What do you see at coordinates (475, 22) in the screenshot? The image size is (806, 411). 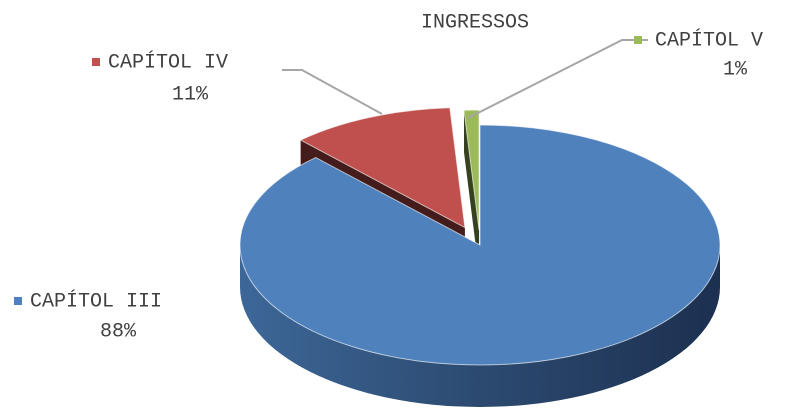 I see `chart-title: INGRESSOS` at bounding box center [475, 22].